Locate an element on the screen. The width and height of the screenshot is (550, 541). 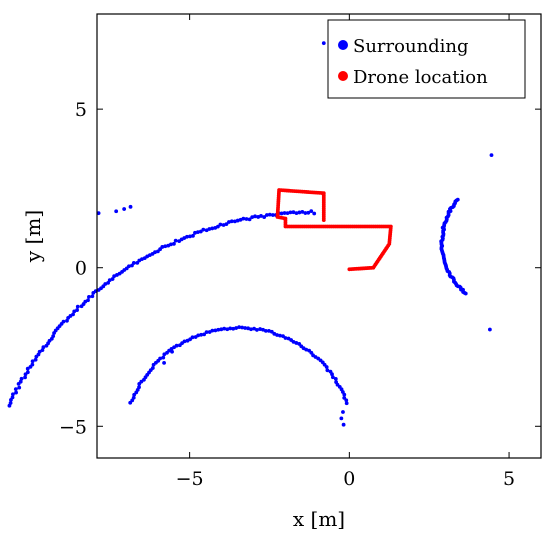
legend-label-drone-location: Drone location is located at coordinates (420, 77).